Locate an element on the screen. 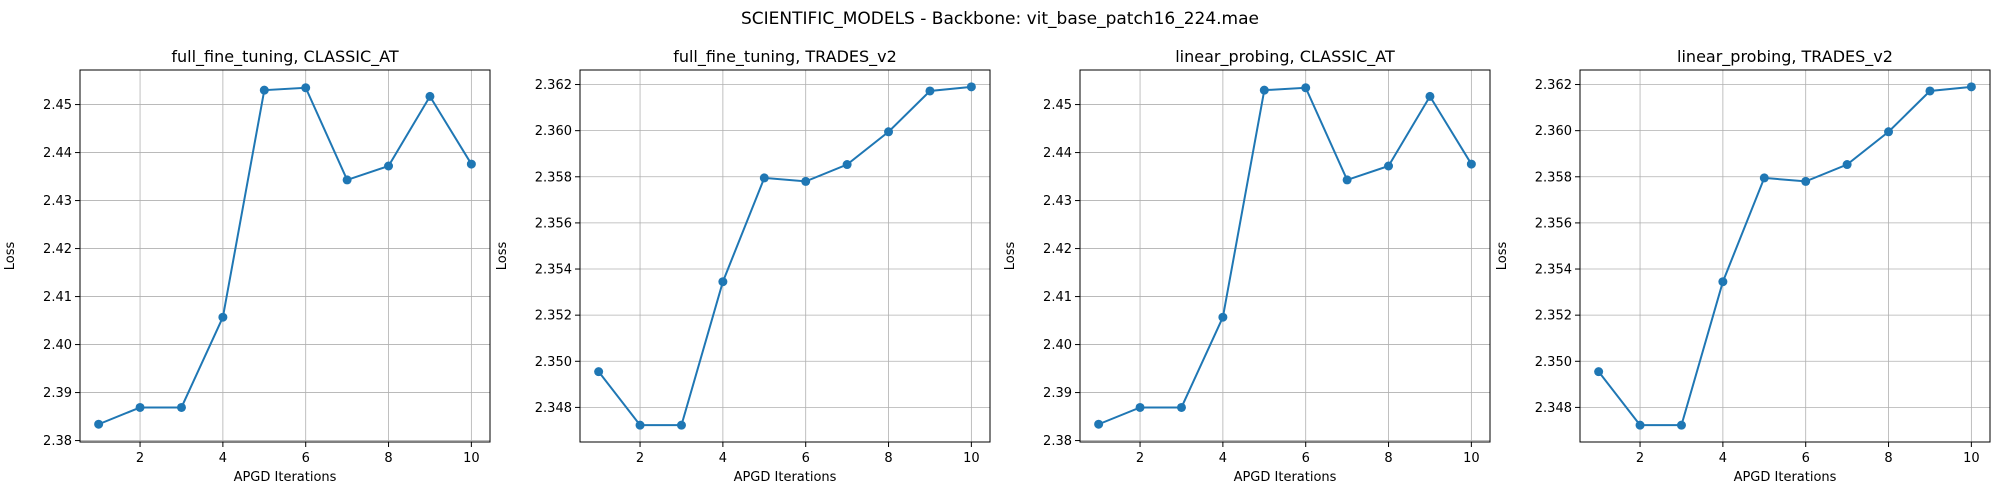 The width and height of the screenshot is (2000, 504). y-tick-label: 2.362 is located at coordinates (553, 85).